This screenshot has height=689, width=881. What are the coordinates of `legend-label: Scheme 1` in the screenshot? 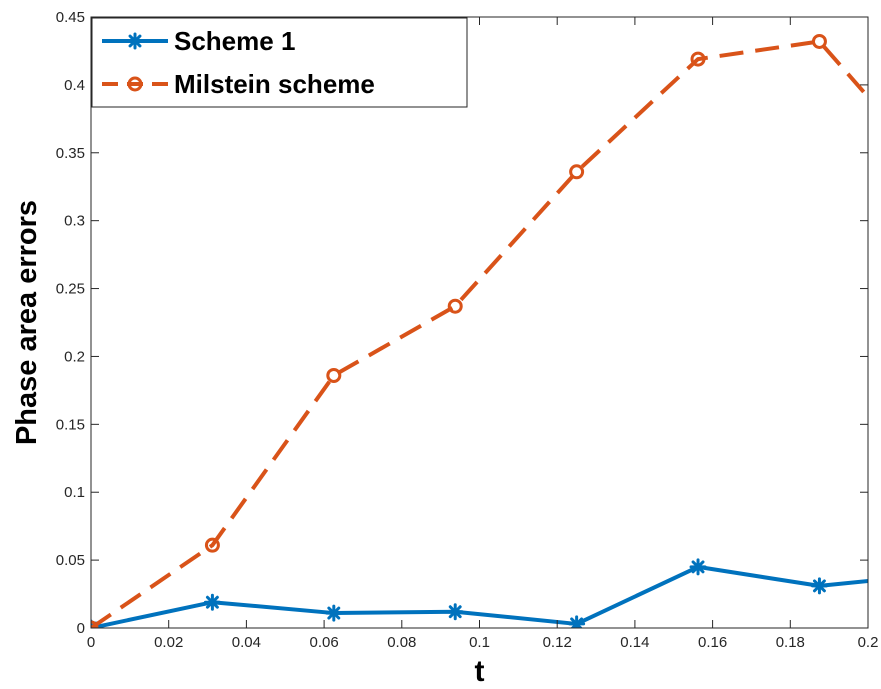 It's located at (234, 41).